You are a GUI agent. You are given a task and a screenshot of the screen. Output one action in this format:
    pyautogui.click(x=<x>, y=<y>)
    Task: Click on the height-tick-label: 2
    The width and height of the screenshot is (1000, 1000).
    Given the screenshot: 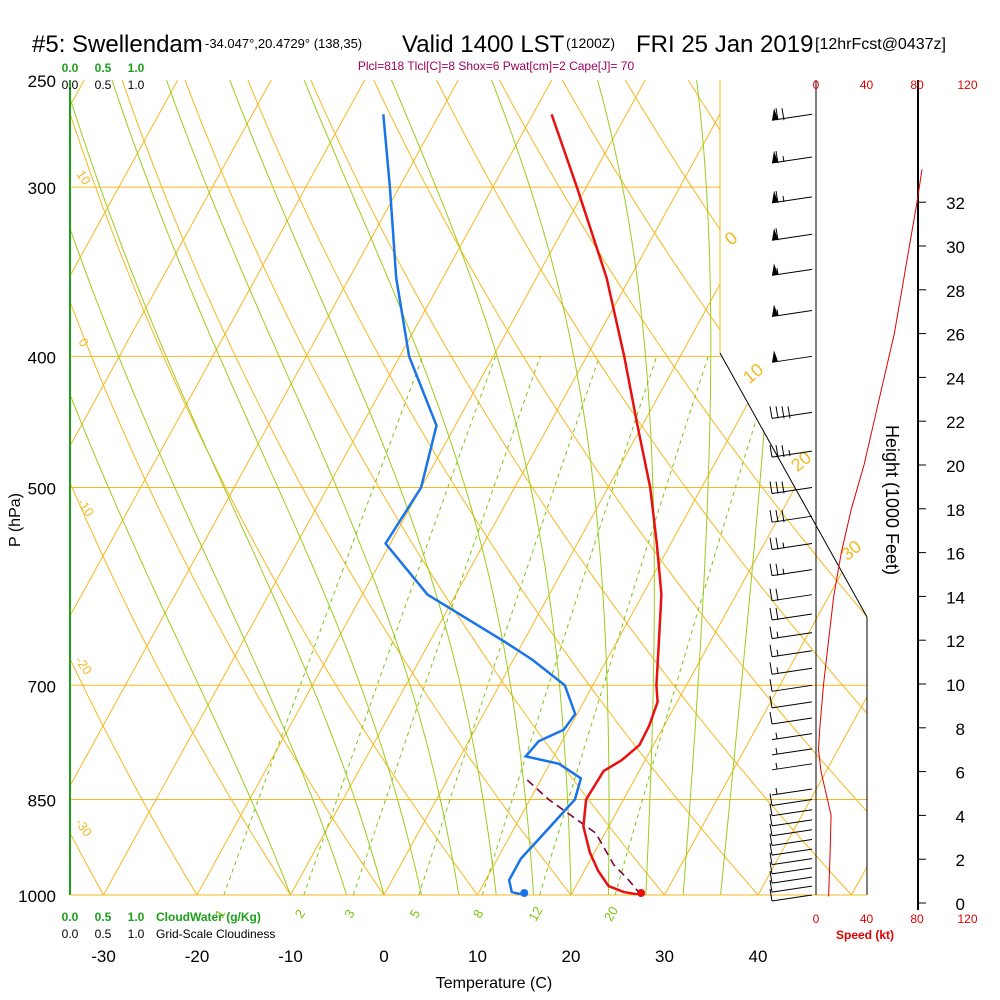 What is the action you would take?
    pyautogui.click(x=960, y=860)
    